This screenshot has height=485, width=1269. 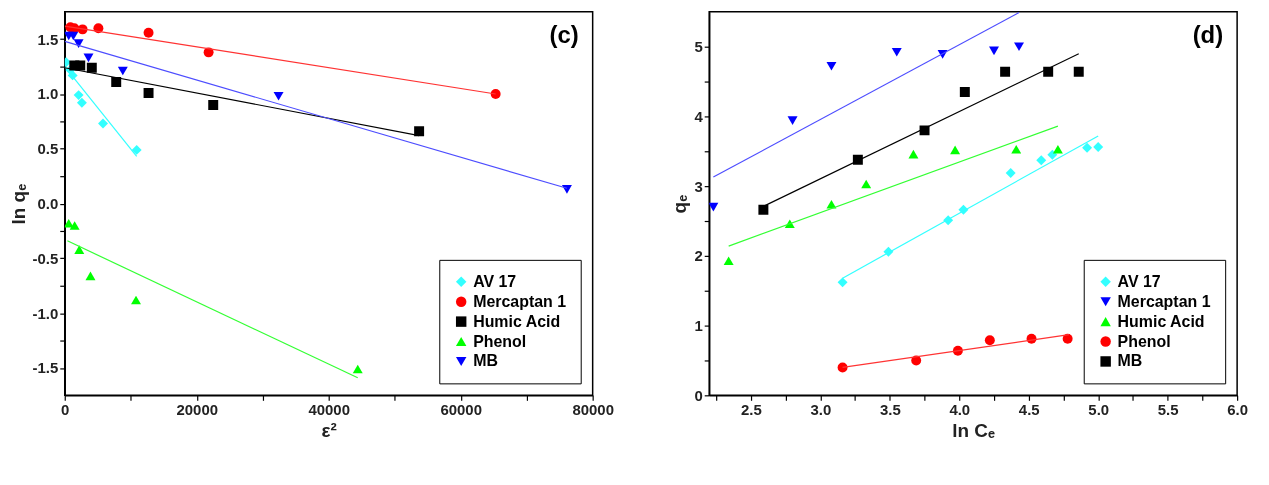 What do you see at coordinates (45, 368) in the screenshot?
I see `y-tick-label: -1.5` at bounding box center [45, 368].